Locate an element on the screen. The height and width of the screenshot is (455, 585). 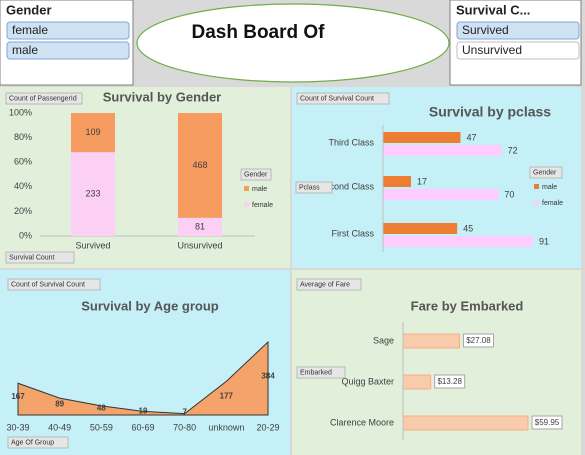
y-tick-label: 60% is located at coordinates (23, 162).